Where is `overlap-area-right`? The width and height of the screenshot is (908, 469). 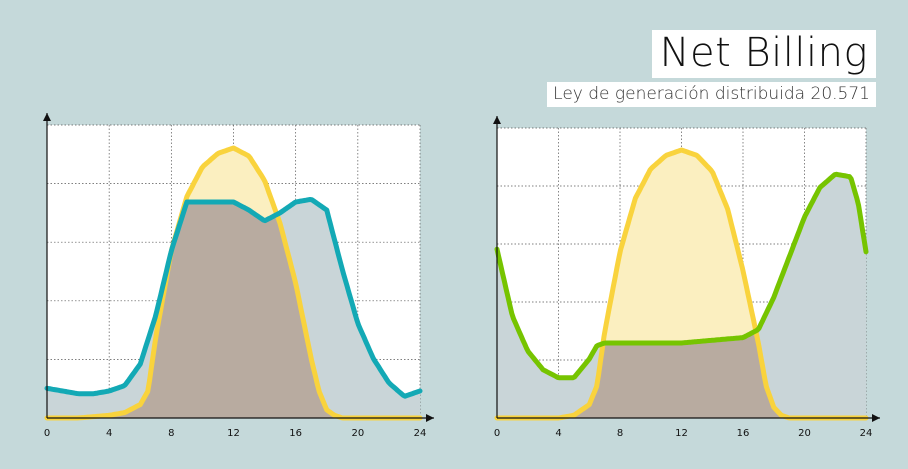
overlap-area-right is located at coordinates (681, 374).